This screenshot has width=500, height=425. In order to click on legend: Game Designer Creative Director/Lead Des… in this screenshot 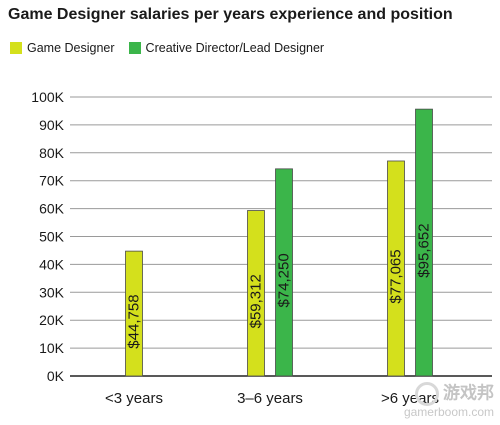, I will do `click(174, 48)`.